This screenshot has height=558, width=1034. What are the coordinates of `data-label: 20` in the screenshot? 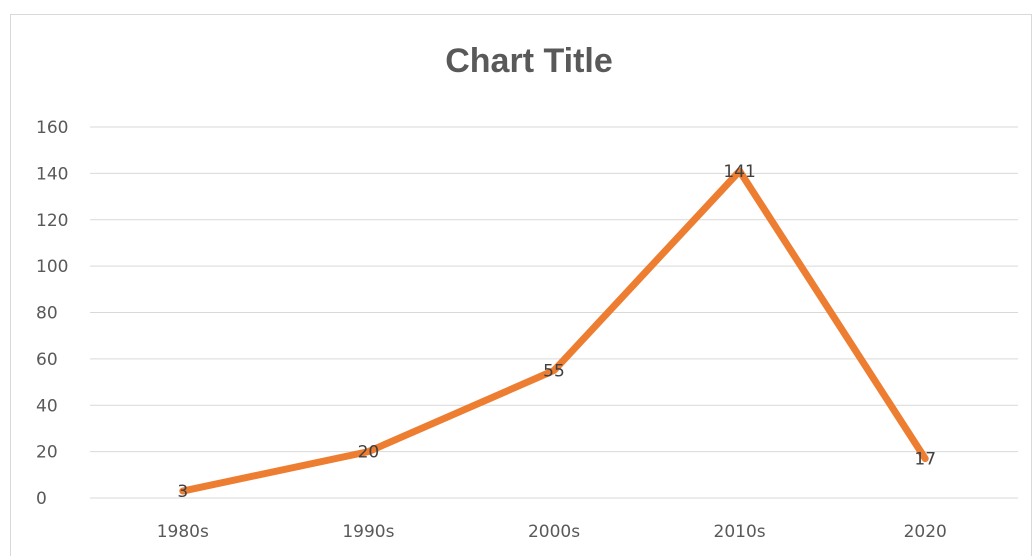 It's located at (369, 453).